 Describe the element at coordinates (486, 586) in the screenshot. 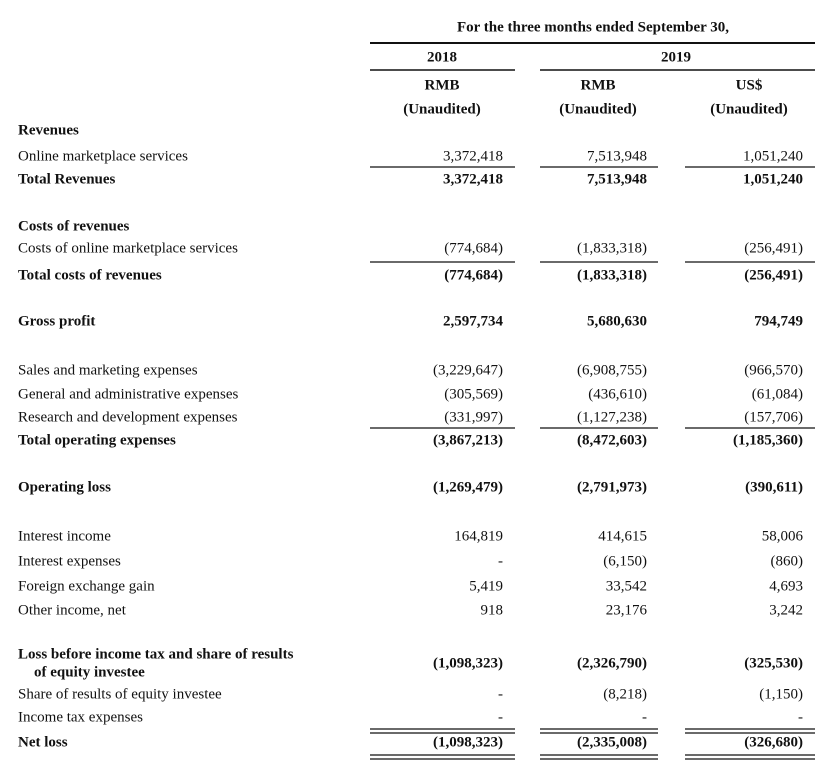

I see `cell-value: 5,419` at that location.